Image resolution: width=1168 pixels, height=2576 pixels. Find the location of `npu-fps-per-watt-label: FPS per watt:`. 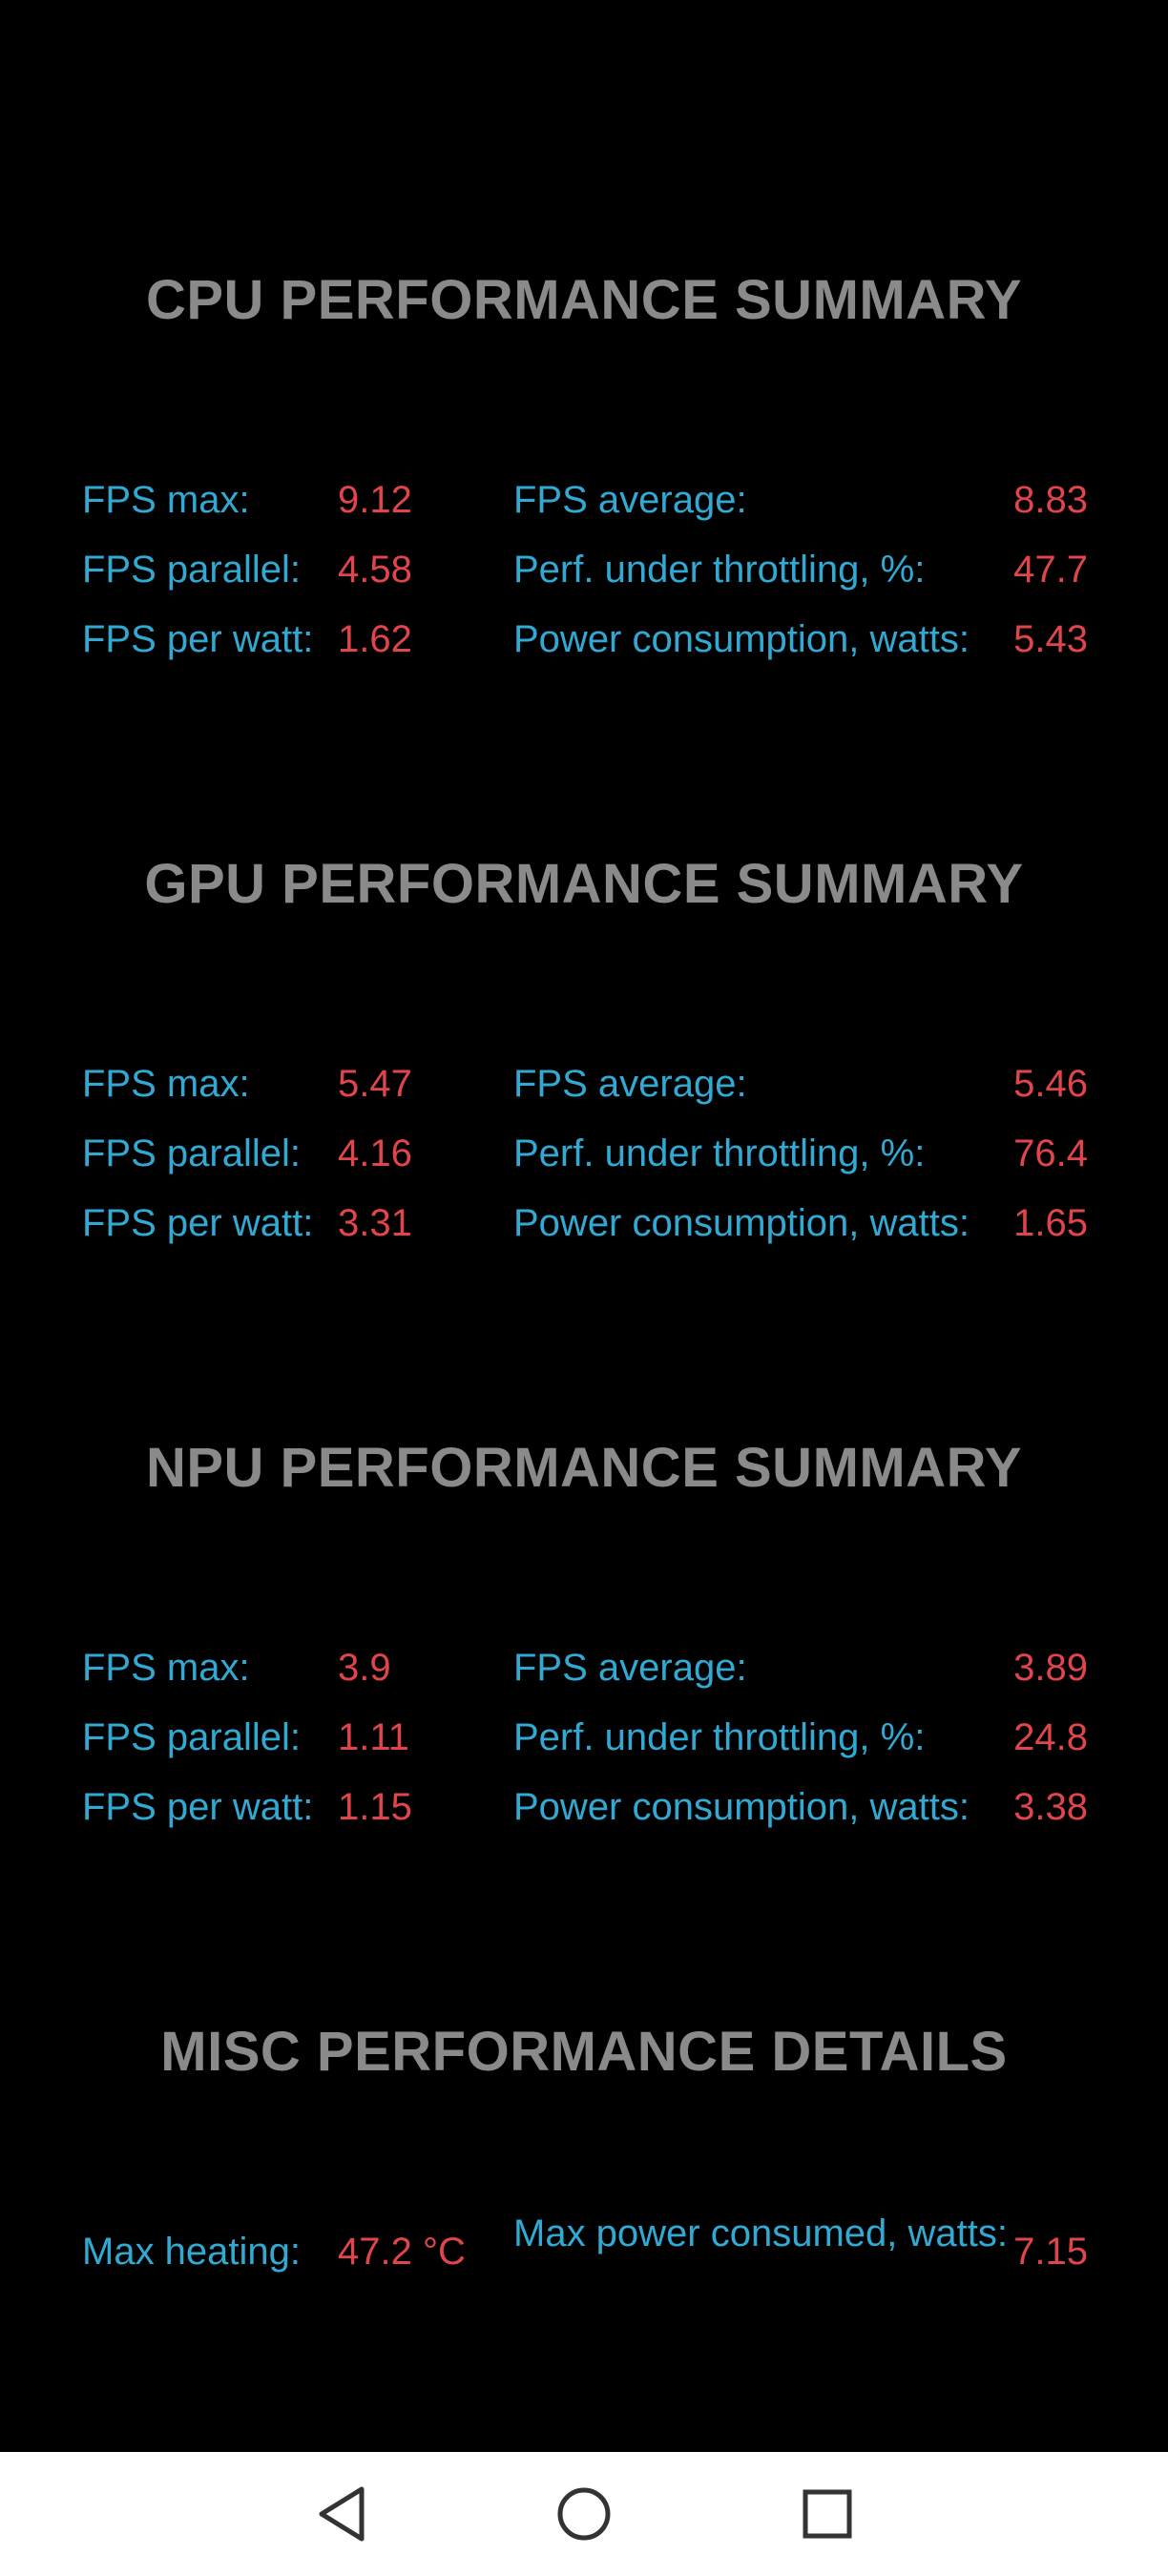

npu-fps-per-watt-label: FPS per watt: is located at coordinates (198, 1807).